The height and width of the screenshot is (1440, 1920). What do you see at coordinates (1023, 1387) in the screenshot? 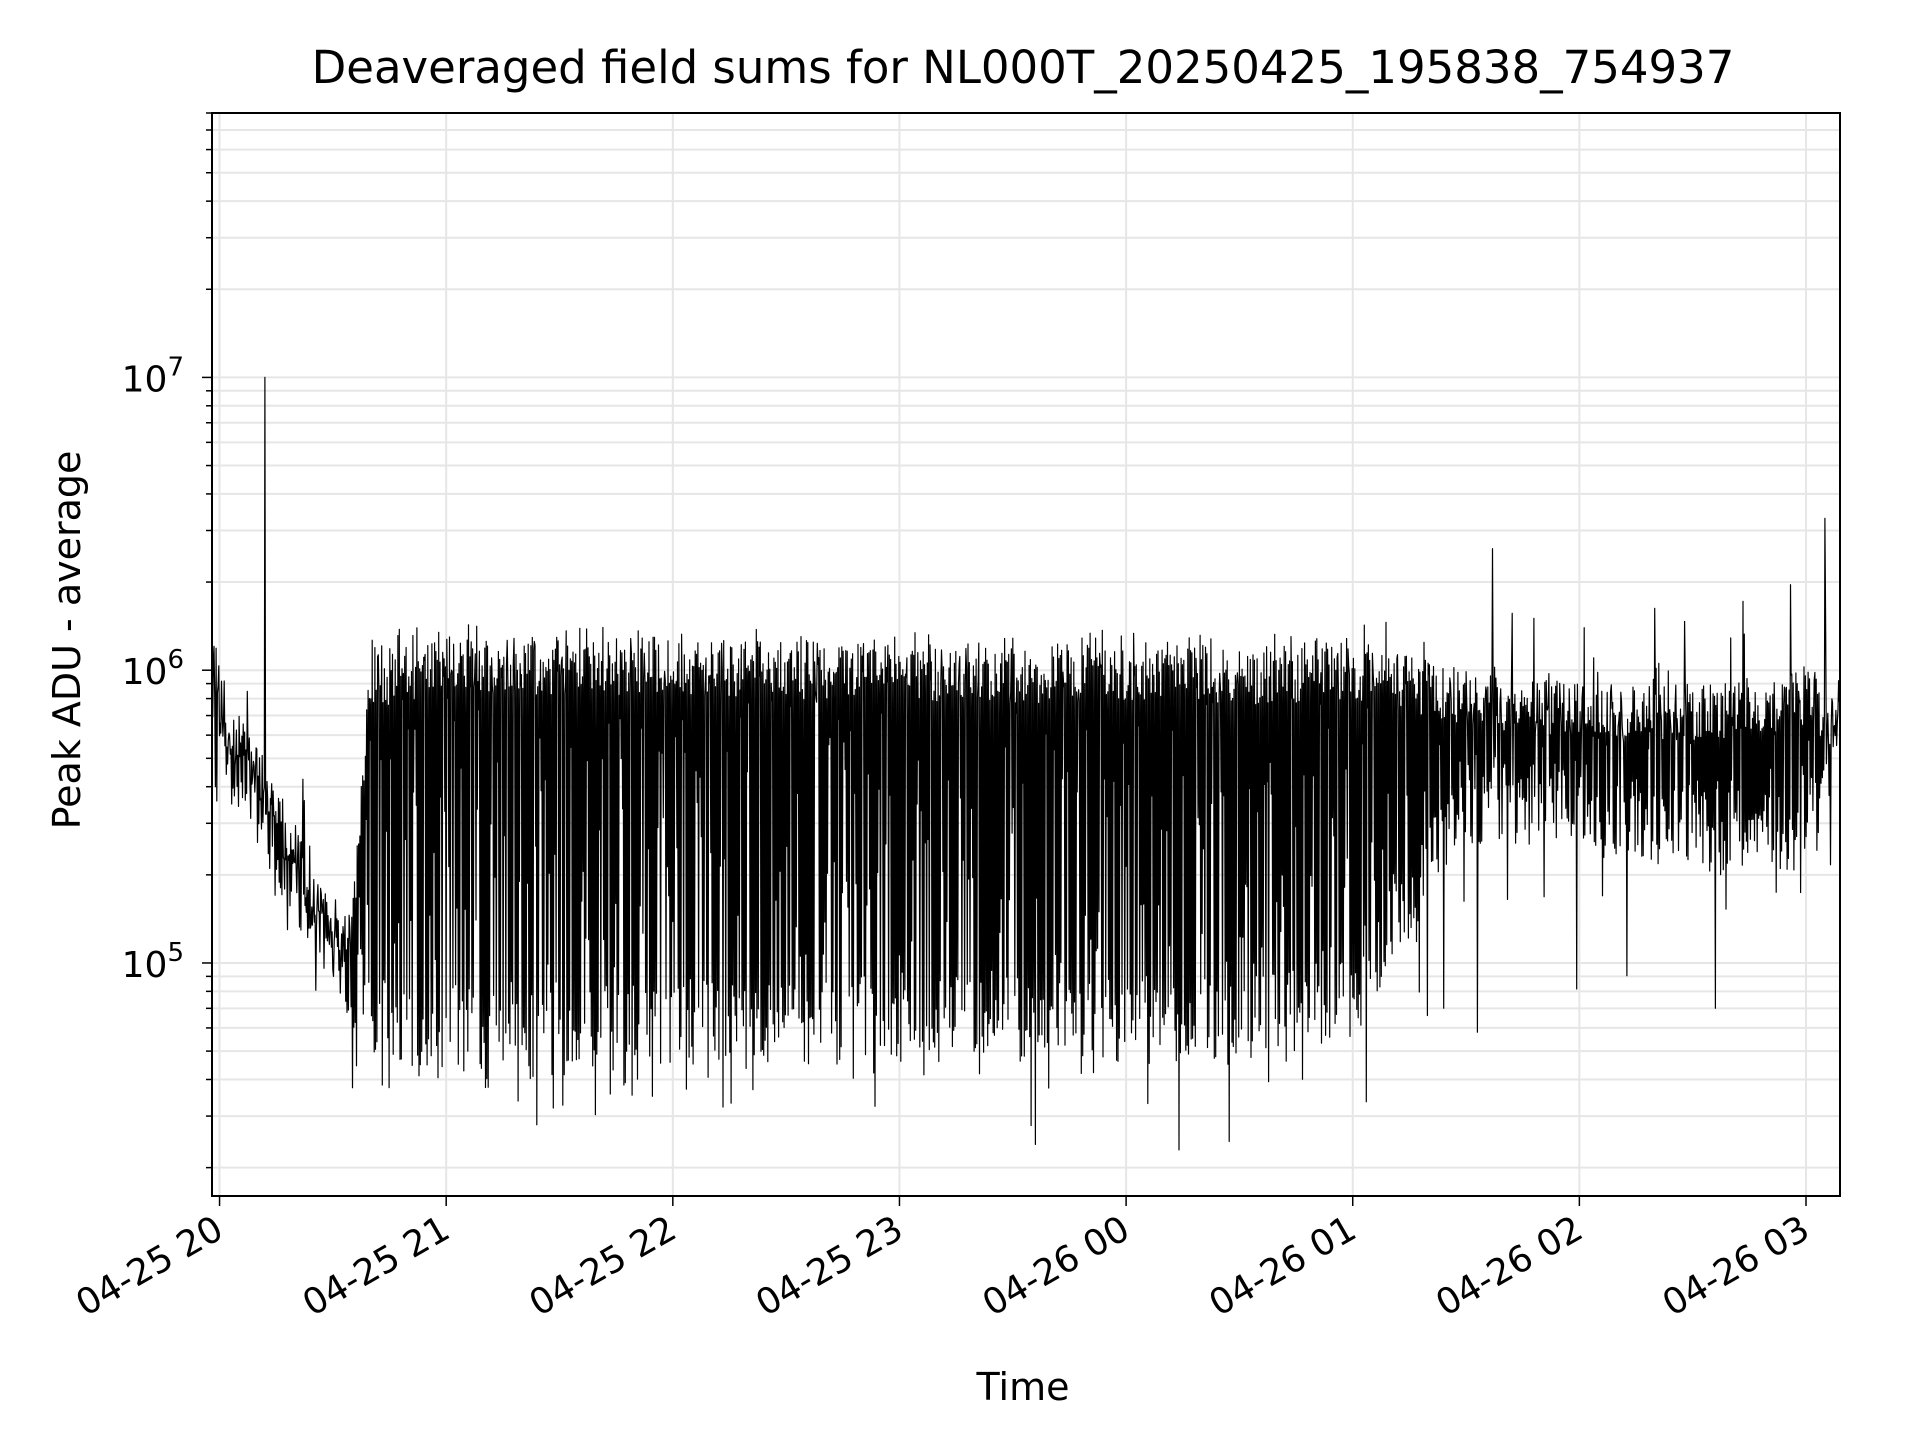
I see `x-axis-label: Time` at bounding box center [1023, 1387].